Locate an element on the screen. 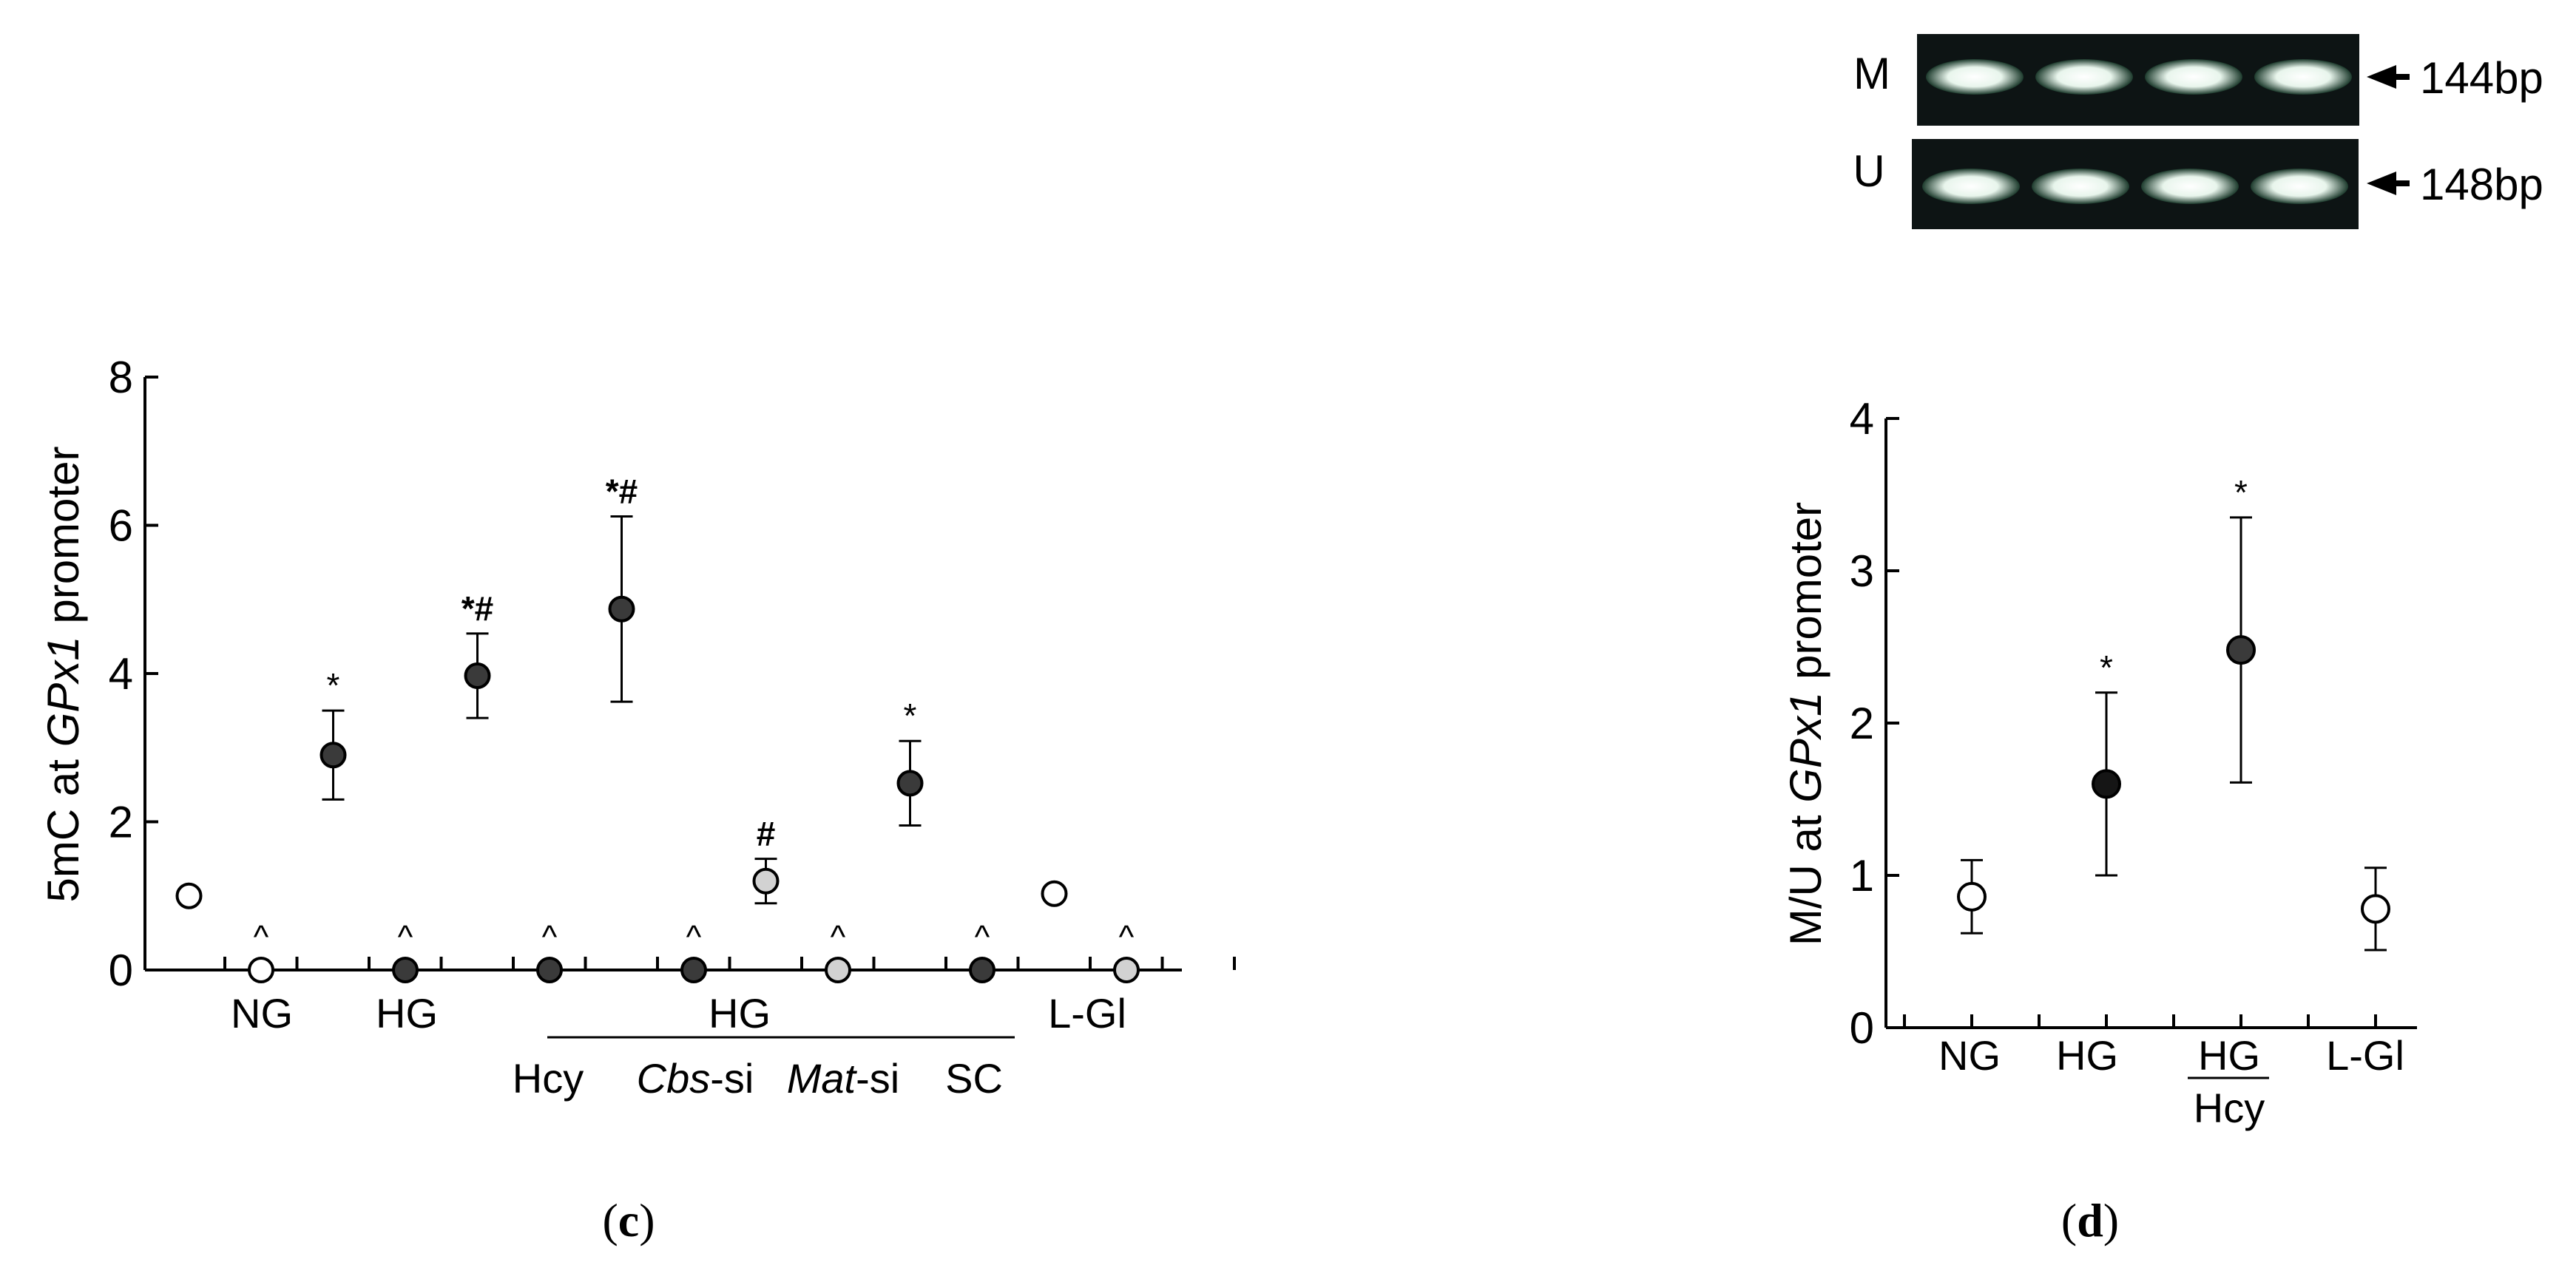  d-category-label-hg: HG is located at coordinates (2087, 1055).